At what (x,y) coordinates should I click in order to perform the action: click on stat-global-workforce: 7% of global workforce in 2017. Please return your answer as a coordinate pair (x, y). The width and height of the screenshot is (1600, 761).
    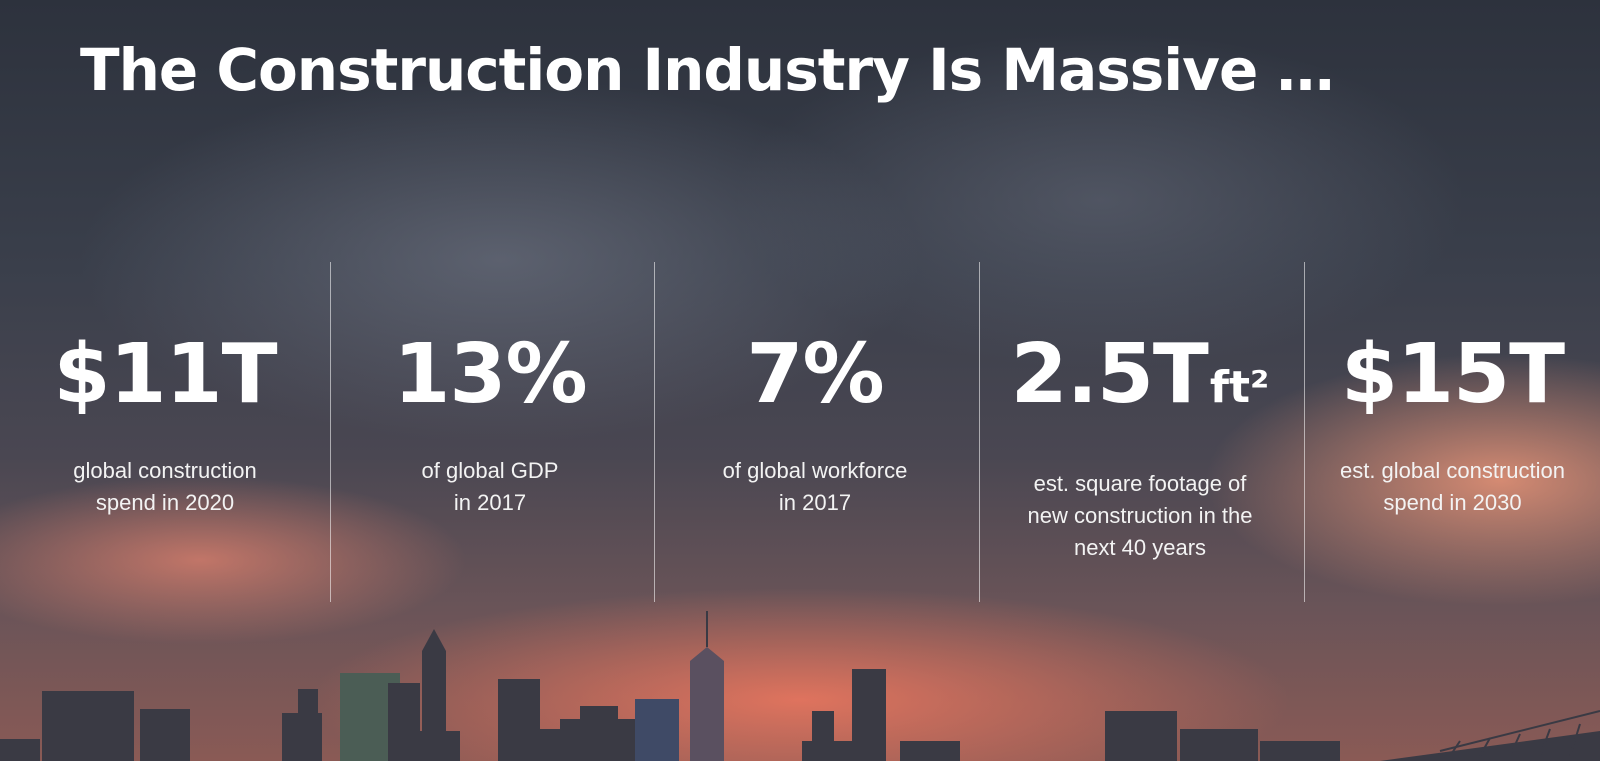
    Looking at the image, I should click on (815, 422).